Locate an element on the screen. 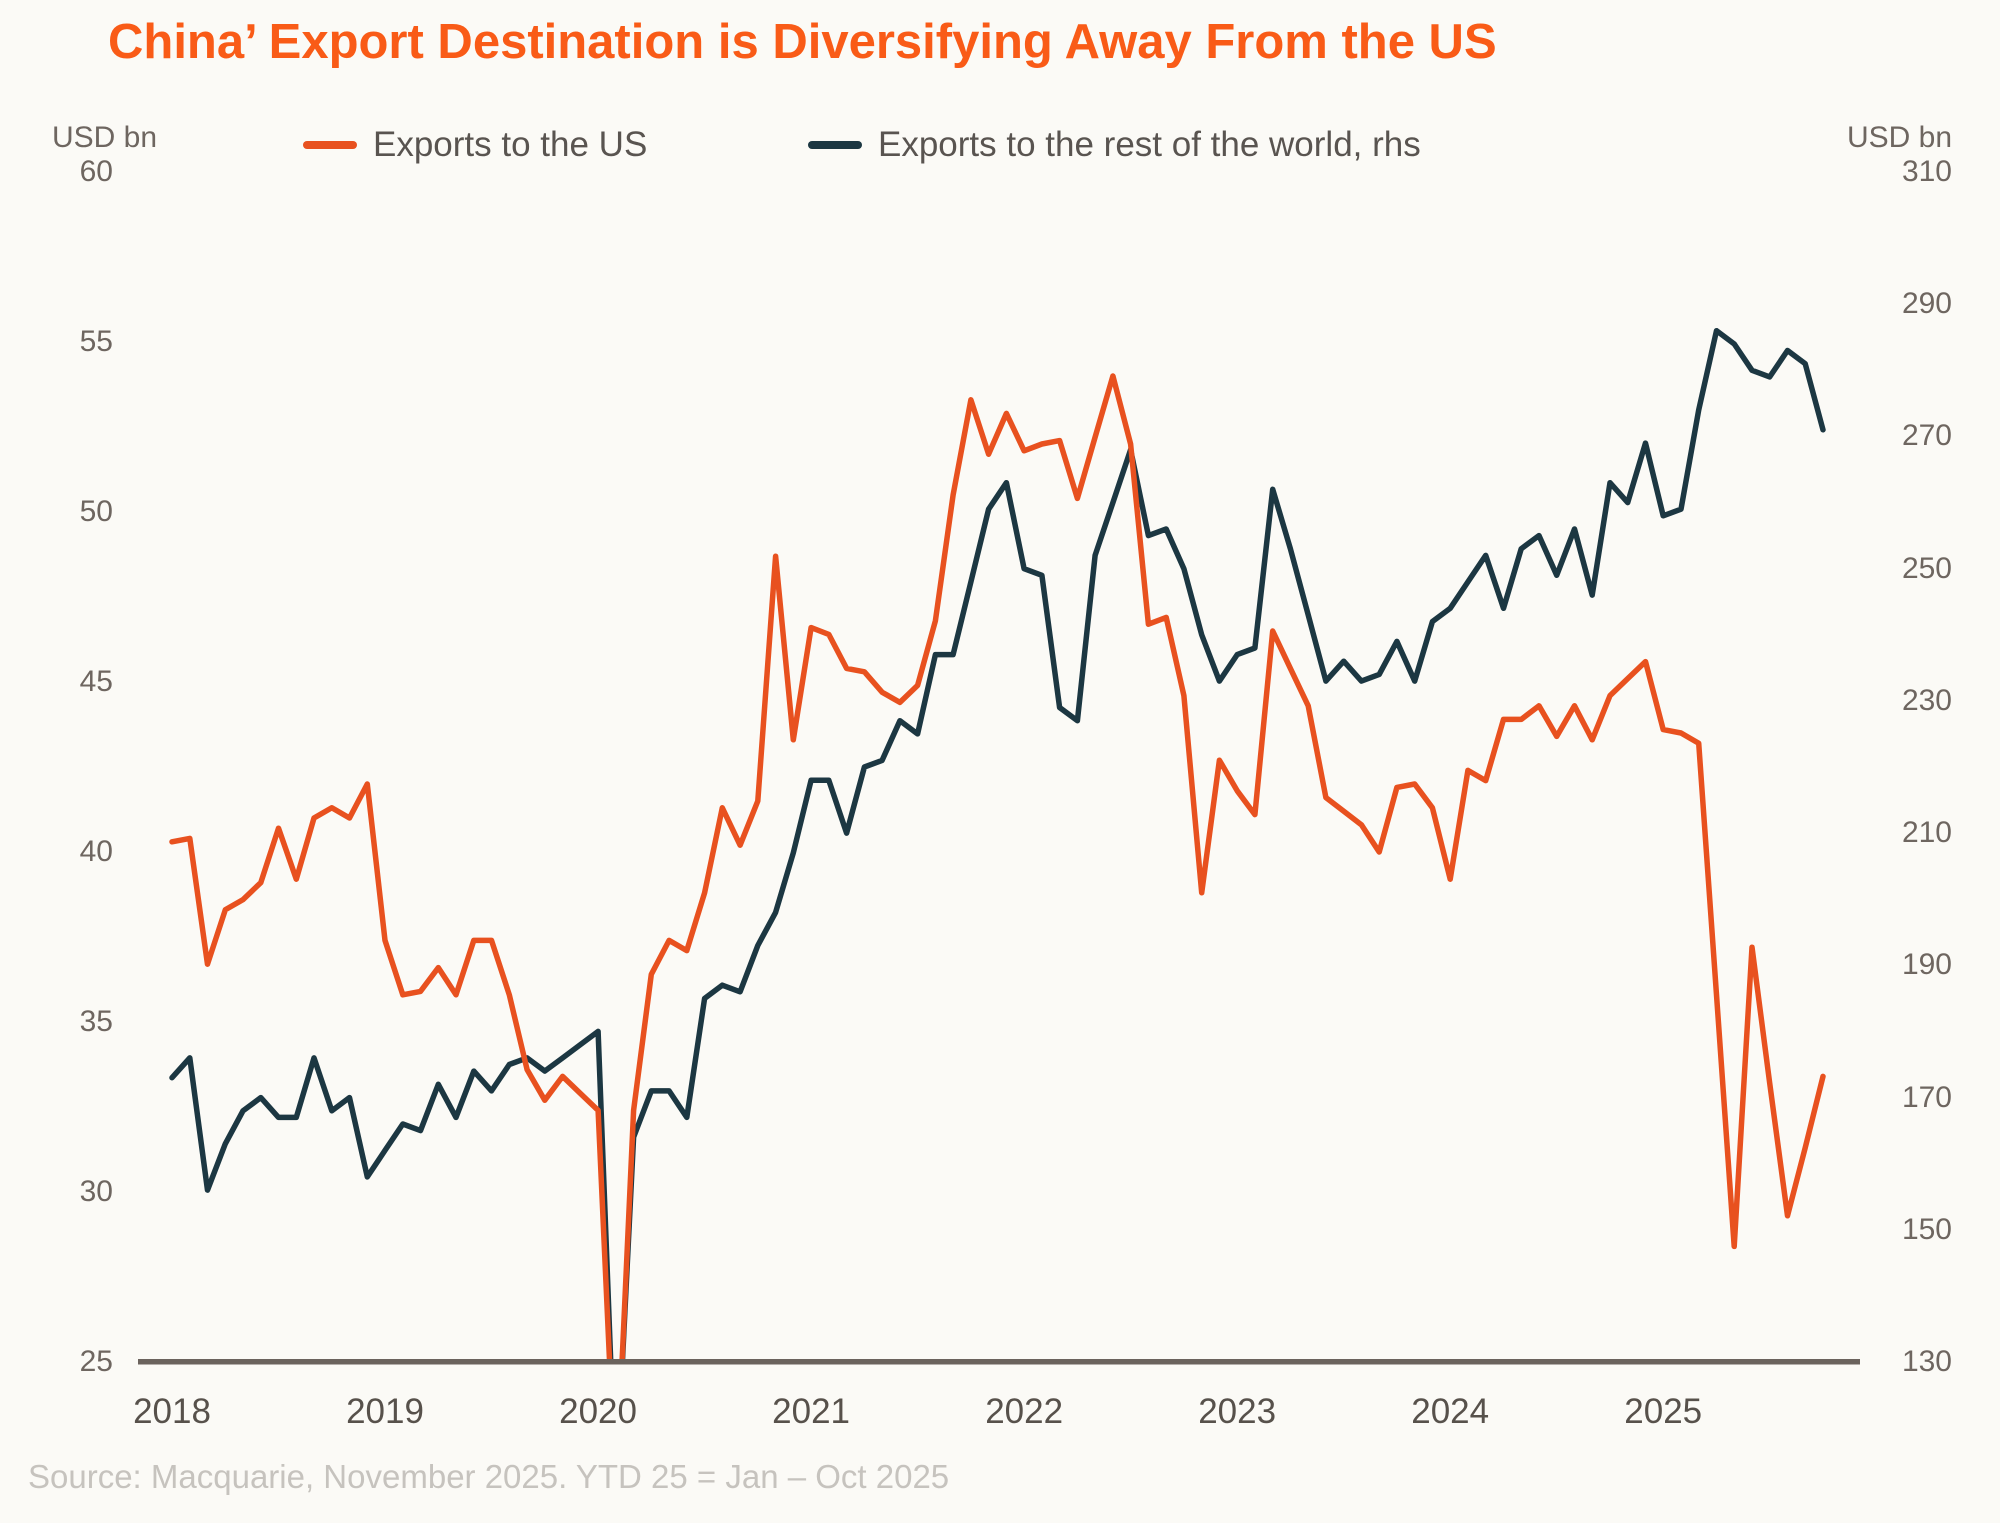 Image resolution: width=2000 pixels, height=1523 pixels. legend-label-exports-us: Exports to the US is located at coordinates (510, 144).